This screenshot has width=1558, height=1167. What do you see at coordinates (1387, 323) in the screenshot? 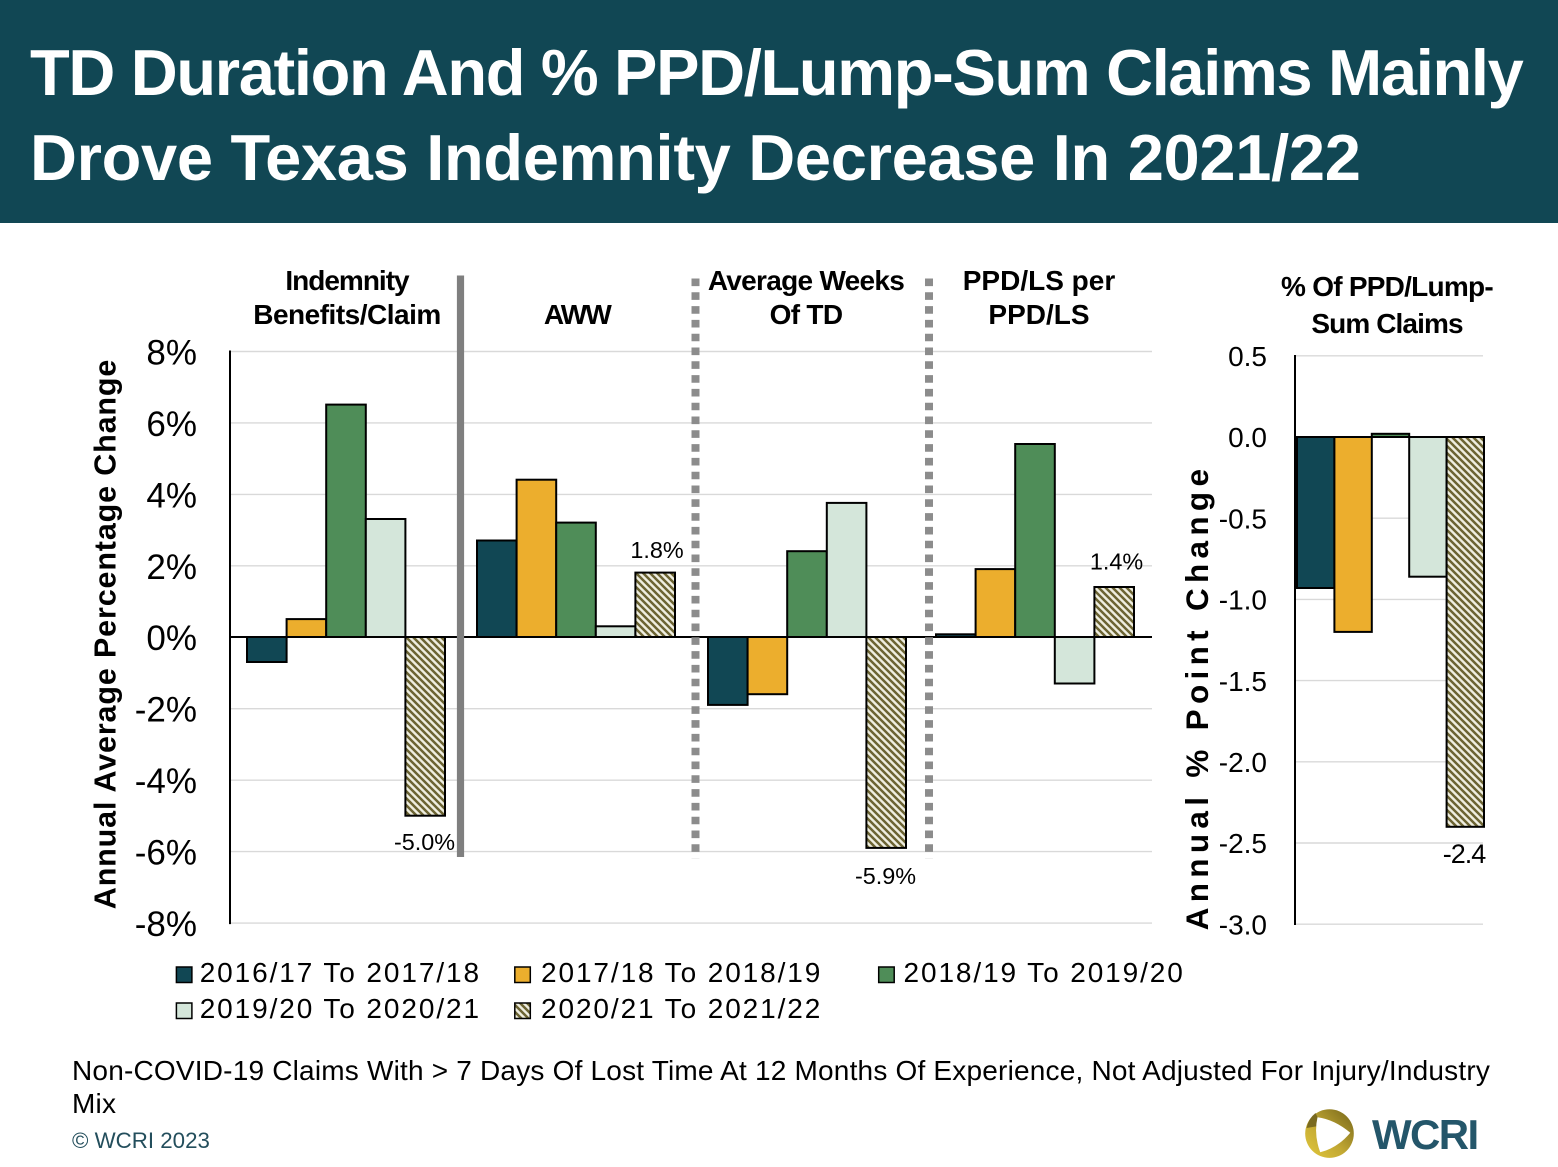
I see `svg-text: Sum Claims` at bounding box center [1387, 323].